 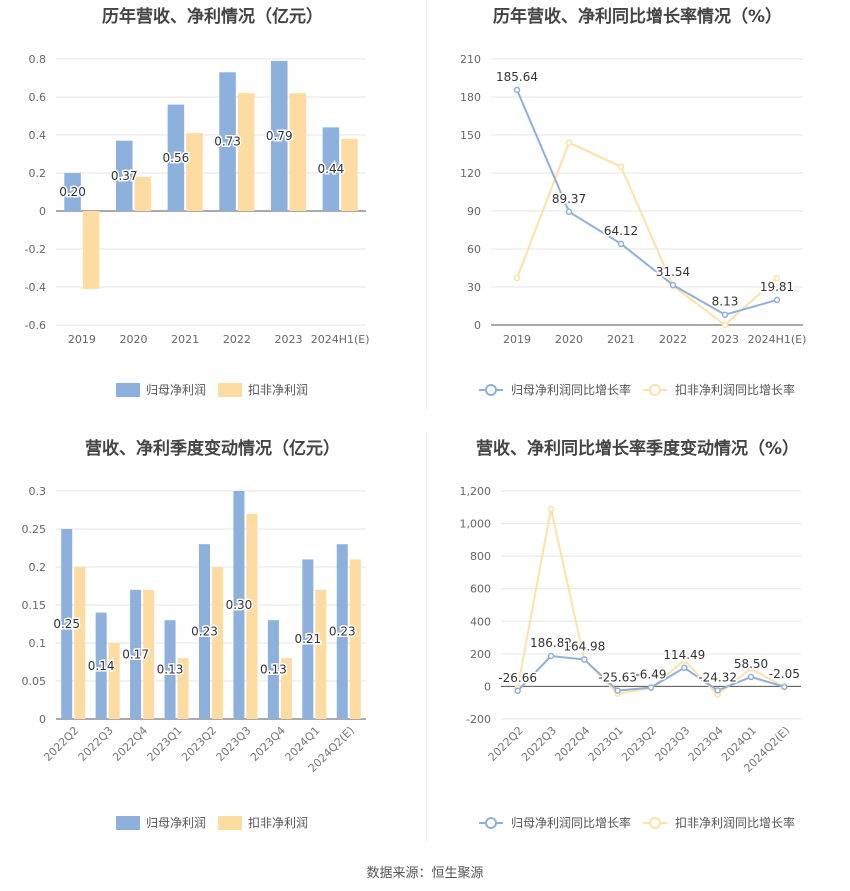 I want to click on y-tick-label: -0.6, so click(x=35, y=325).